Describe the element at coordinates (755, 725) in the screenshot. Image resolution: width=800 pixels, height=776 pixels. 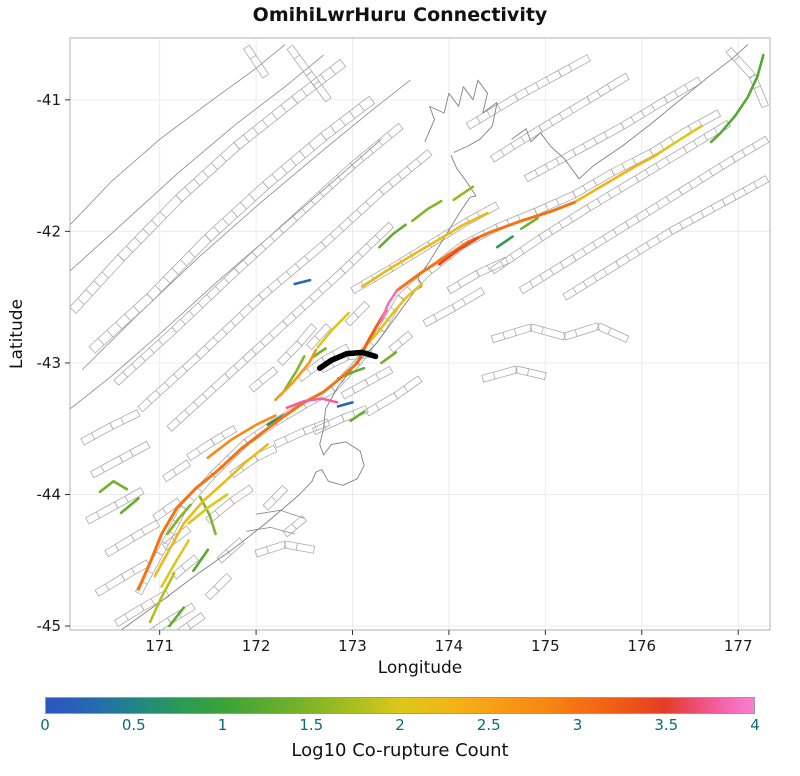
I see `colorbar-tick-label: 4` at that location.